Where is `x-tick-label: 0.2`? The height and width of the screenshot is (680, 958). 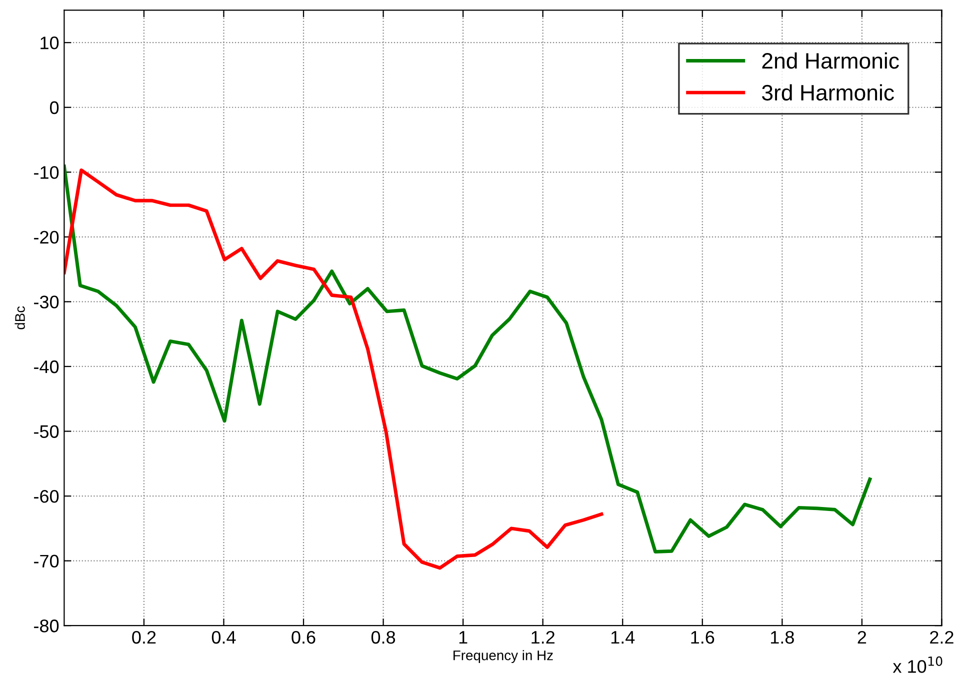
x-tick-label: 0.2 is located at coordinates (144, 637).